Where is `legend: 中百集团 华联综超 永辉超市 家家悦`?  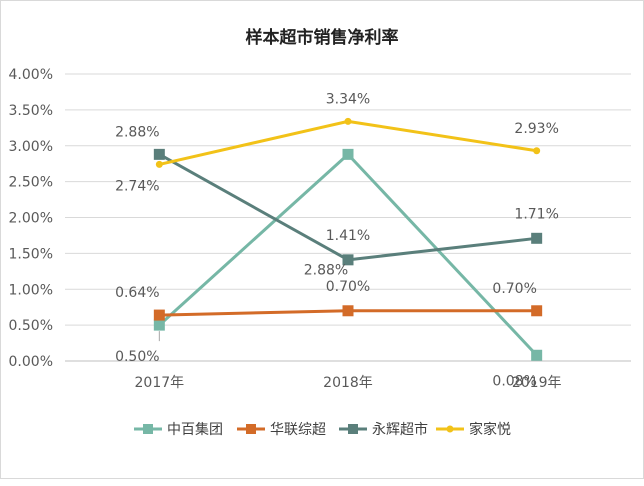 legend: 中百集团 华联综超 永辉超市 家家悦 is located at coordinates (322, 429).